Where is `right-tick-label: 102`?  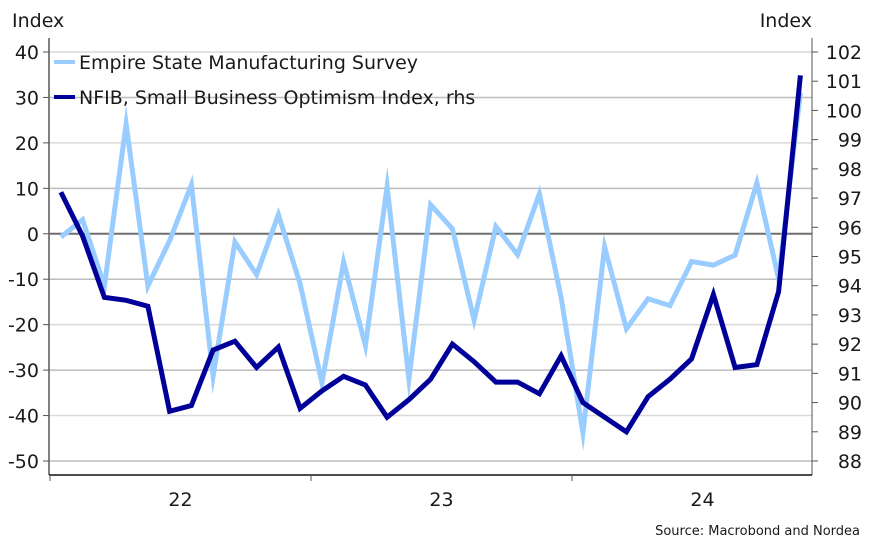
right-tick-label: 102 is located at coordinates (844, 53).